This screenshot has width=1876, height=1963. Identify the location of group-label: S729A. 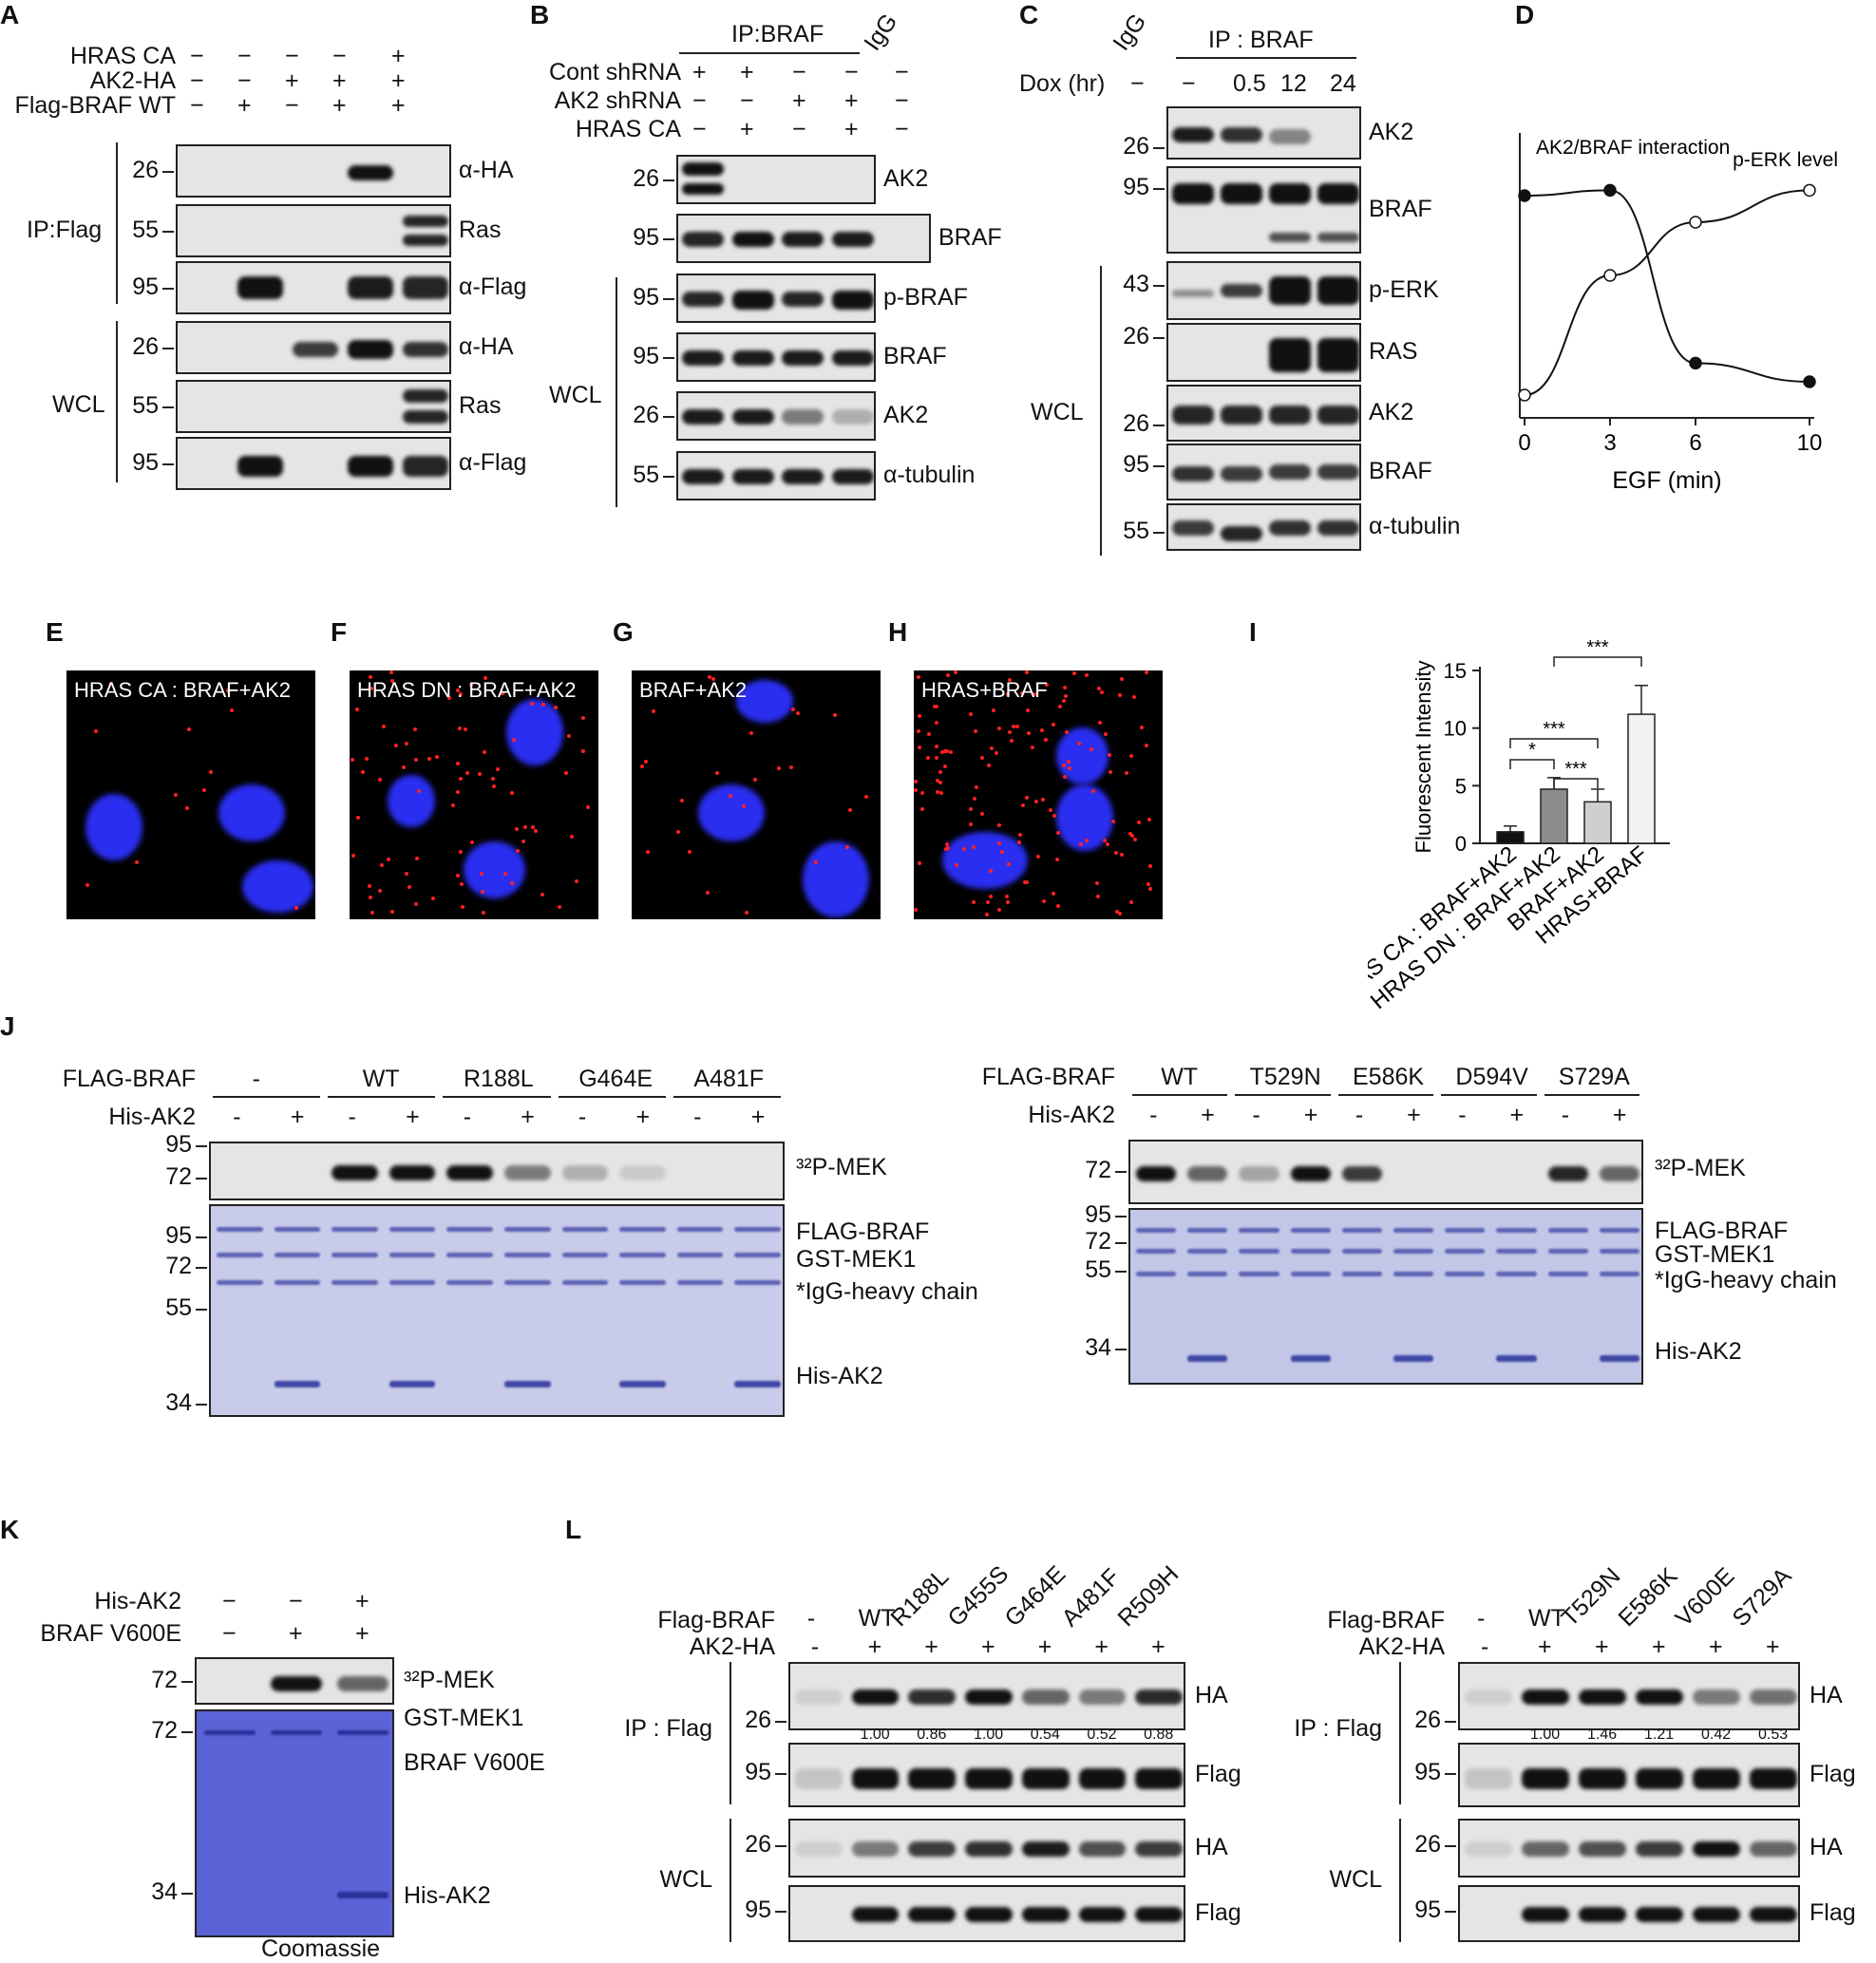
(1594, 1077).